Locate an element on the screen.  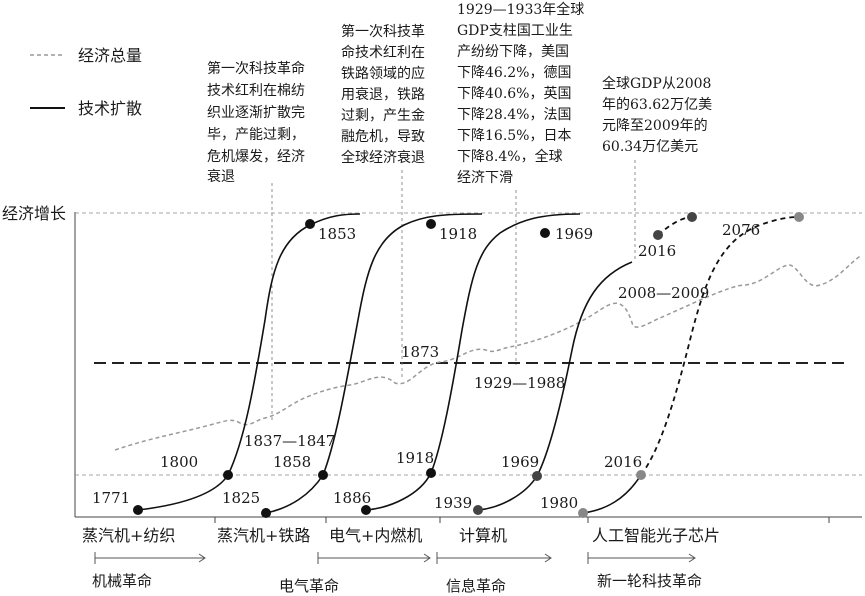
svg-text: 全球经济衰退 is located at coordinates (383, 157).